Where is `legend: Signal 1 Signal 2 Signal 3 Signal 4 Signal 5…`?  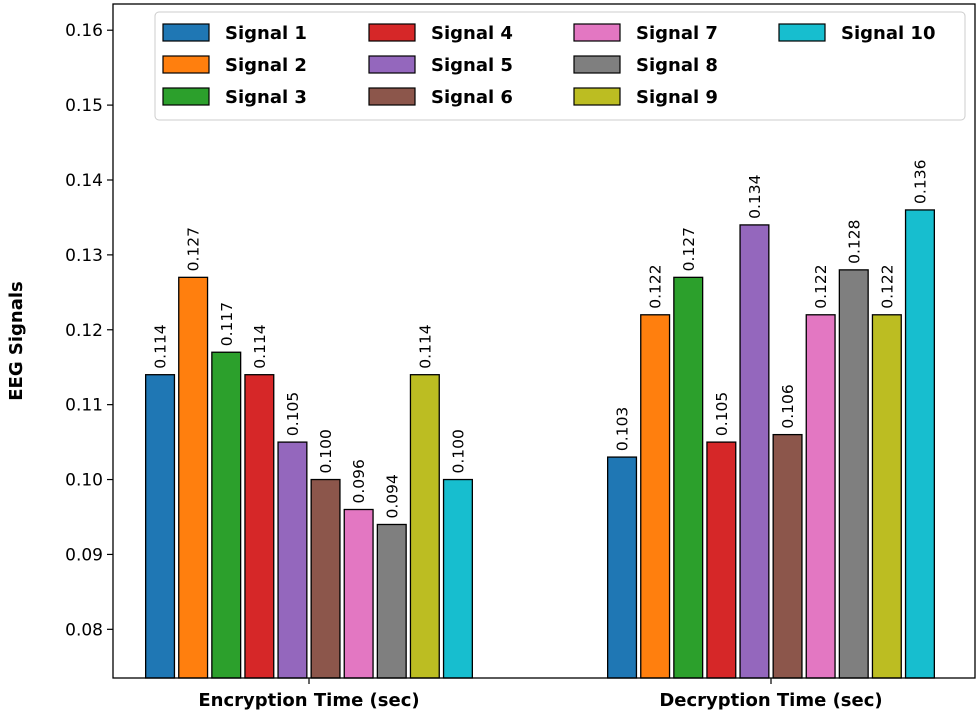
legend: Signal 1 Signal 2 Signal 3 Signal 4 Signal 5… is located at coordinates (560, 66).